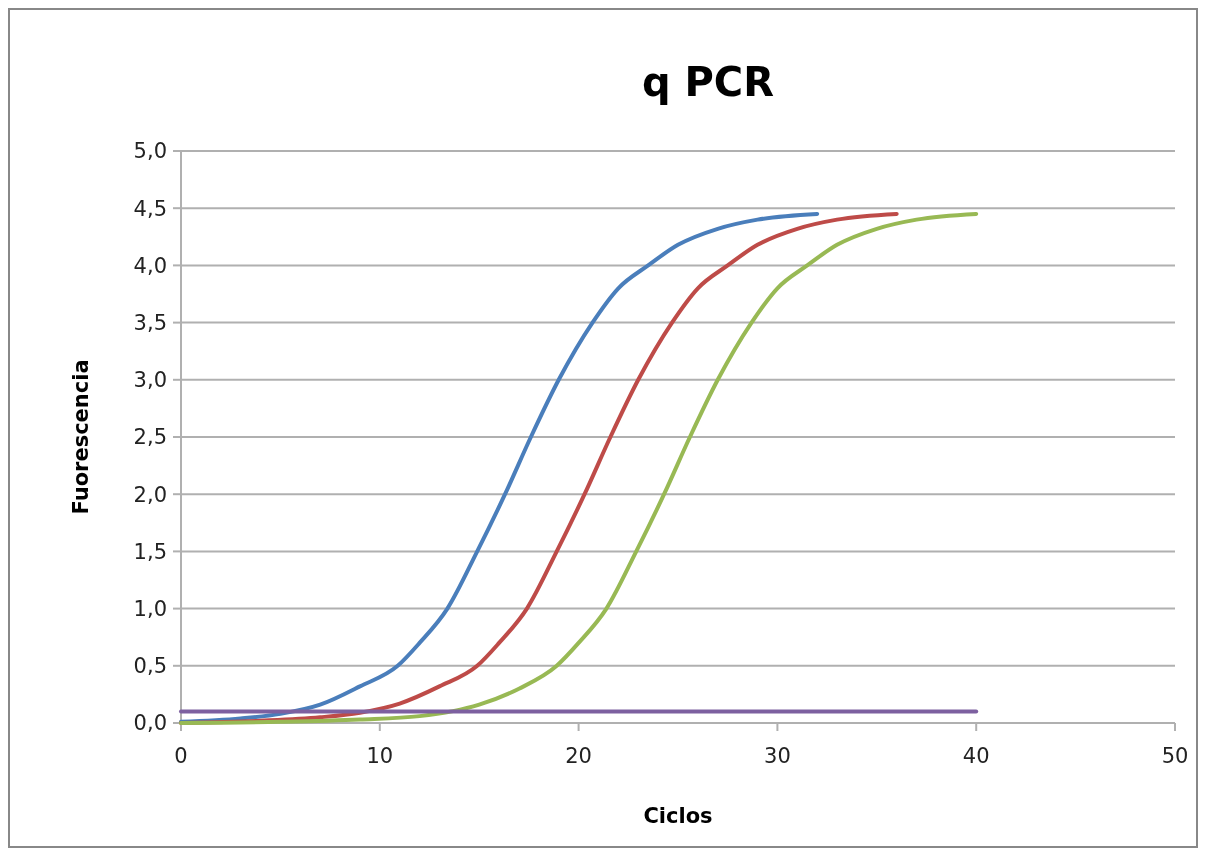  What do you see at coordinates (150, 151) in the screenshot?
I see `y-tick-label: 5,0` at bounding box center [150, 151].